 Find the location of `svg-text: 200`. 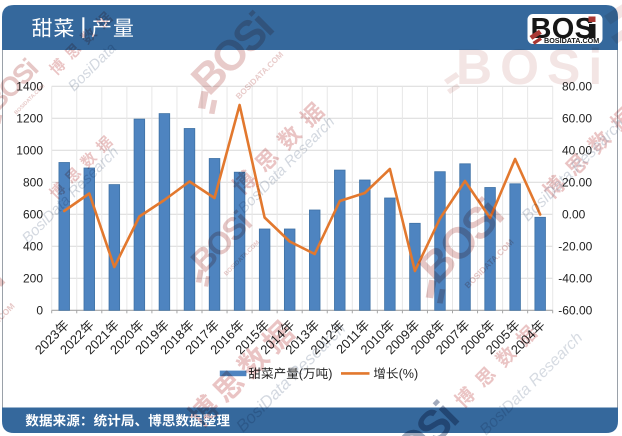

svg-text: 200 is located at coordinates (33, 279).